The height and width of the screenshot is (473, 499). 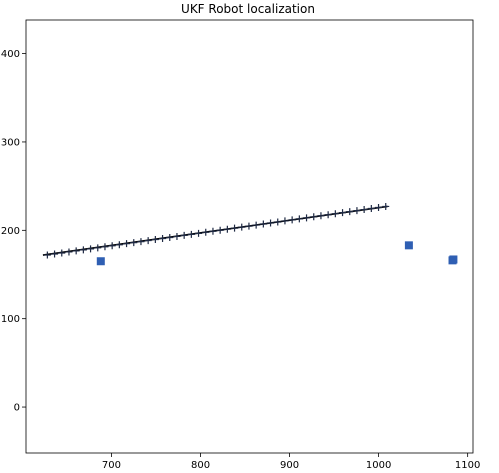 I want to click on y-tick-label: 100, so click(x=10, y=319).